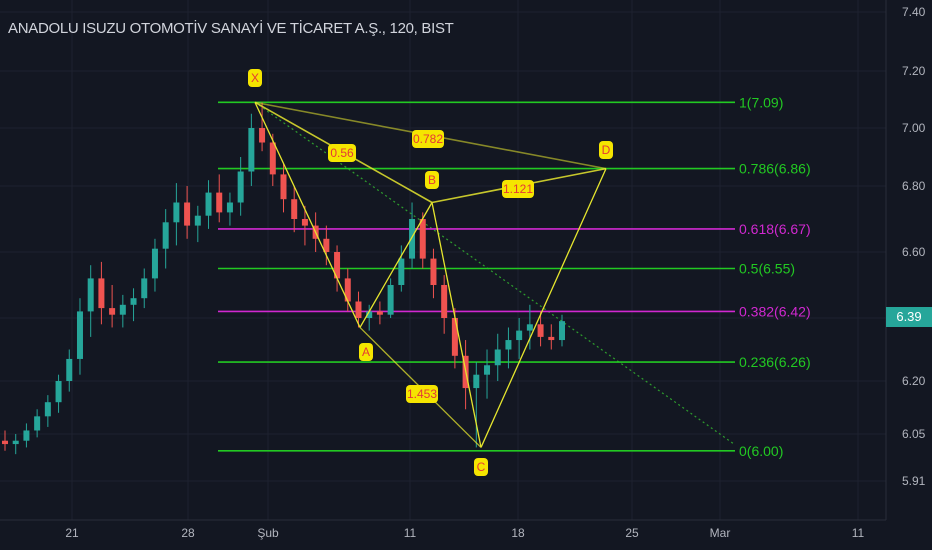 The image size is (932, 550). I want to click on time-axis: 21 28 Şub 11 18 25 Mar 11, so click(464, 533).